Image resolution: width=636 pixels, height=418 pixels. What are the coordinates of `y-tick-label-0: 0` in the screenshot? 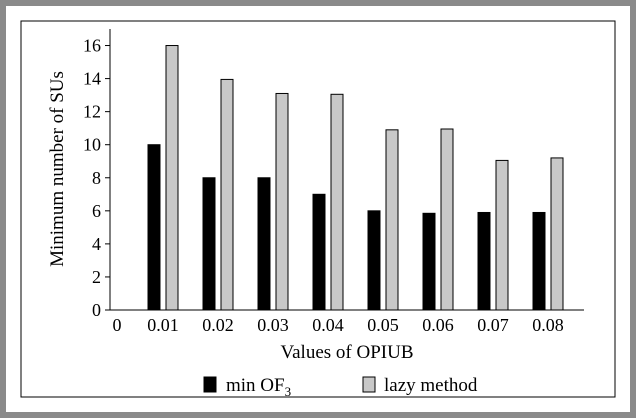 It's located at (96, 310).